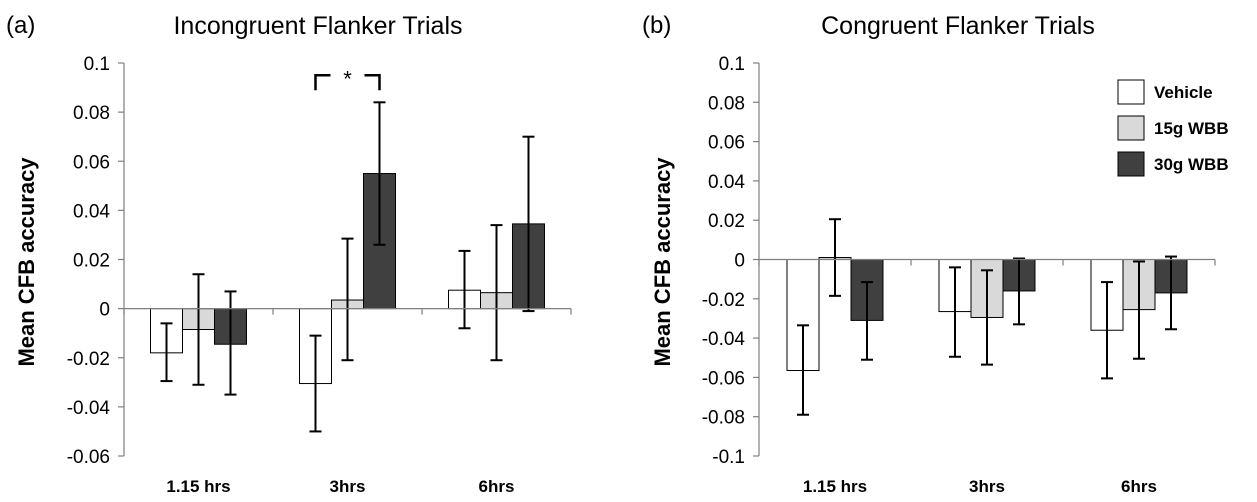 This screenshot has width=1257, height=502. I want to click on legend-label: 15g WBB, so click(1191, 128).